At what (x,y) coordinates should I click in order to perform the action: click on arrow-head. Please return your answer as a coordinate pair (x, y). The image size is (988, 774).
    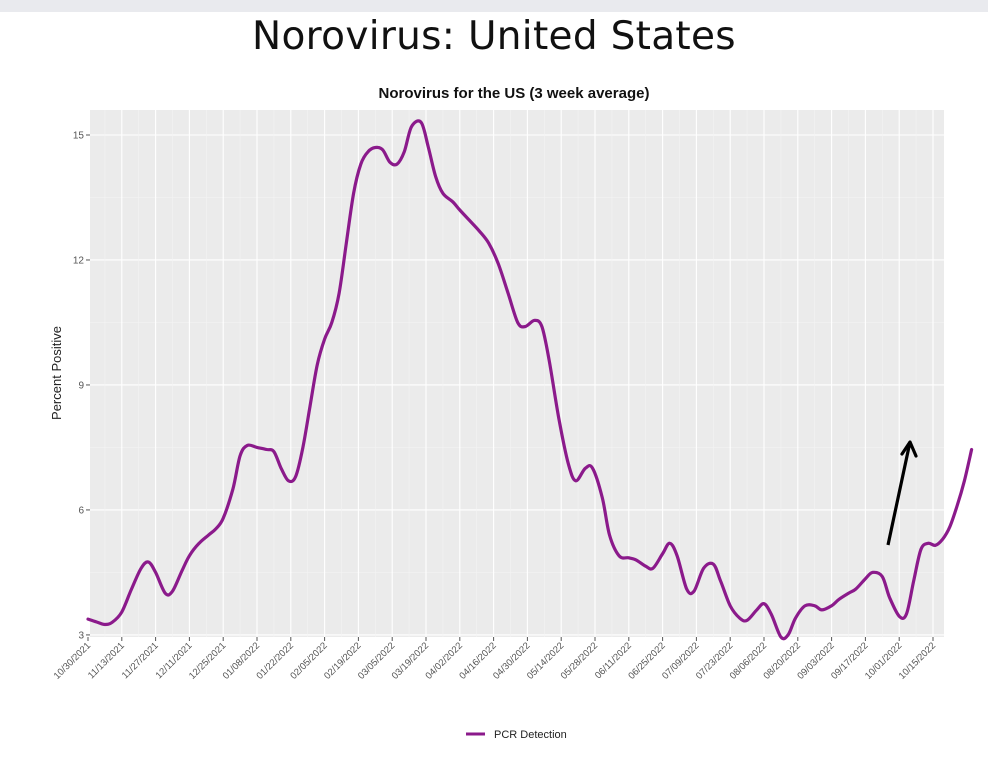
    Looking at the image, I should click on (909, 449).